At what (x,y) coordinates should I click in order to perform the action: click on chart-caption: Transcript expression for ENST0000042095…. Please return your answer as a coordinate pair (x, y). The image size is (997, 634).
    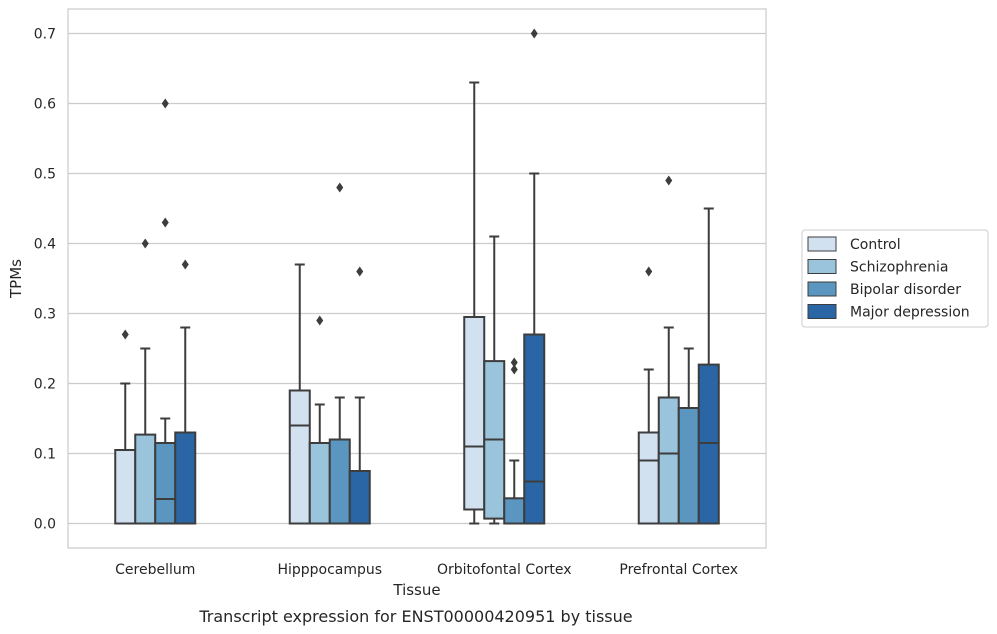
    Looking at the image, I should click on (415, 616).